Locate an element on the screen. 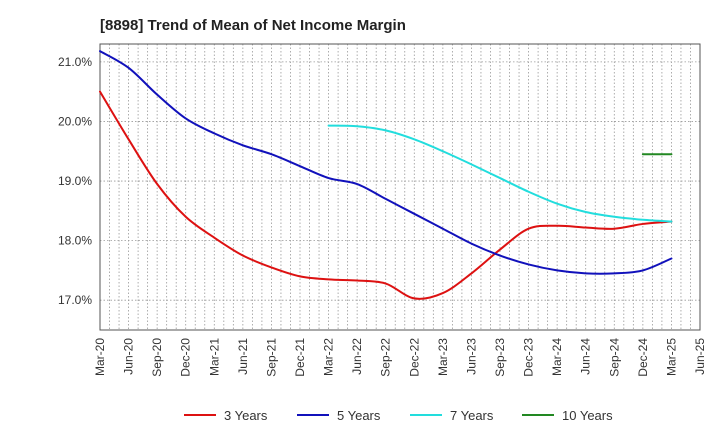  y-tick-label: 21.0% is located at coordinates (75, 62).